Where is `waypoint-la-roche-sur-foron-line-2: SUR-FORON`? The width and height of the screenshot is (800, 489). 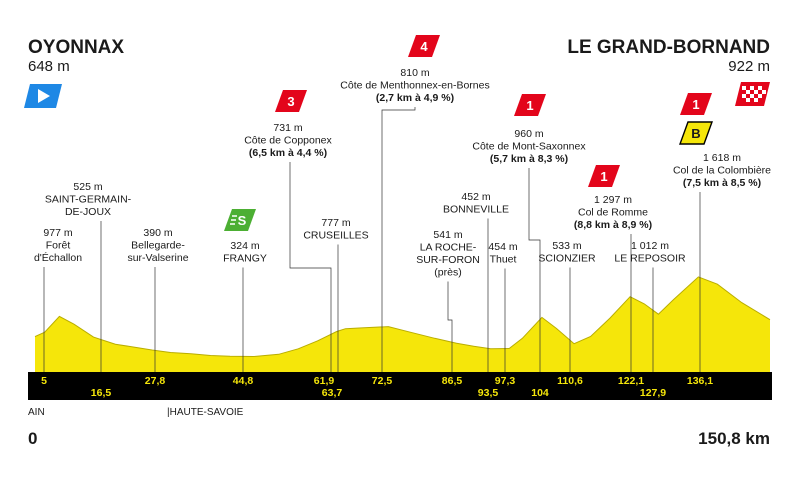 waypoint-la-roche-sur-foron-line-2: SUR-FORON is located at coordinates (448, 260).